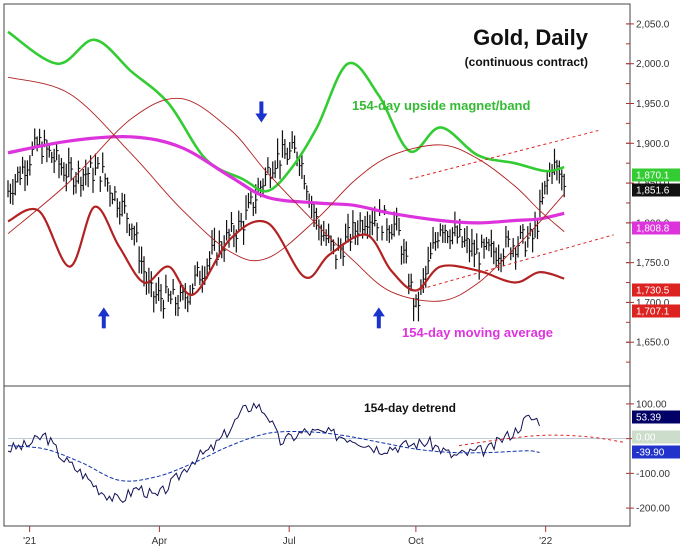 The image size is (684, 554). I want to click on price-value-badge-text: 1,730.5, so click(653, 291).